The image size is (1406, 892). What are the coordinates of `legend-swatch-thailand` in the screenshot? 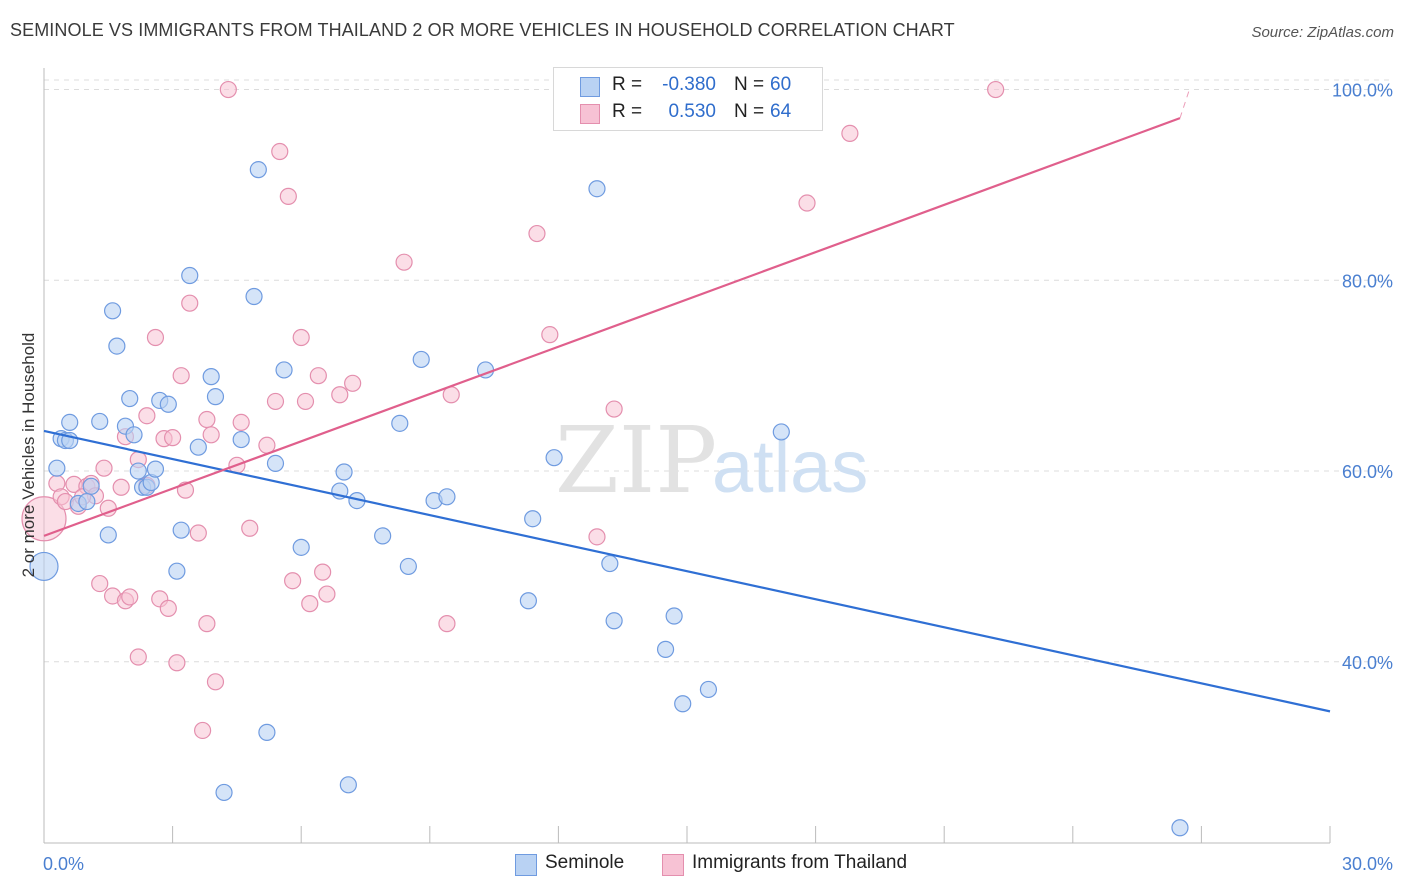 It's located at (673, 865).